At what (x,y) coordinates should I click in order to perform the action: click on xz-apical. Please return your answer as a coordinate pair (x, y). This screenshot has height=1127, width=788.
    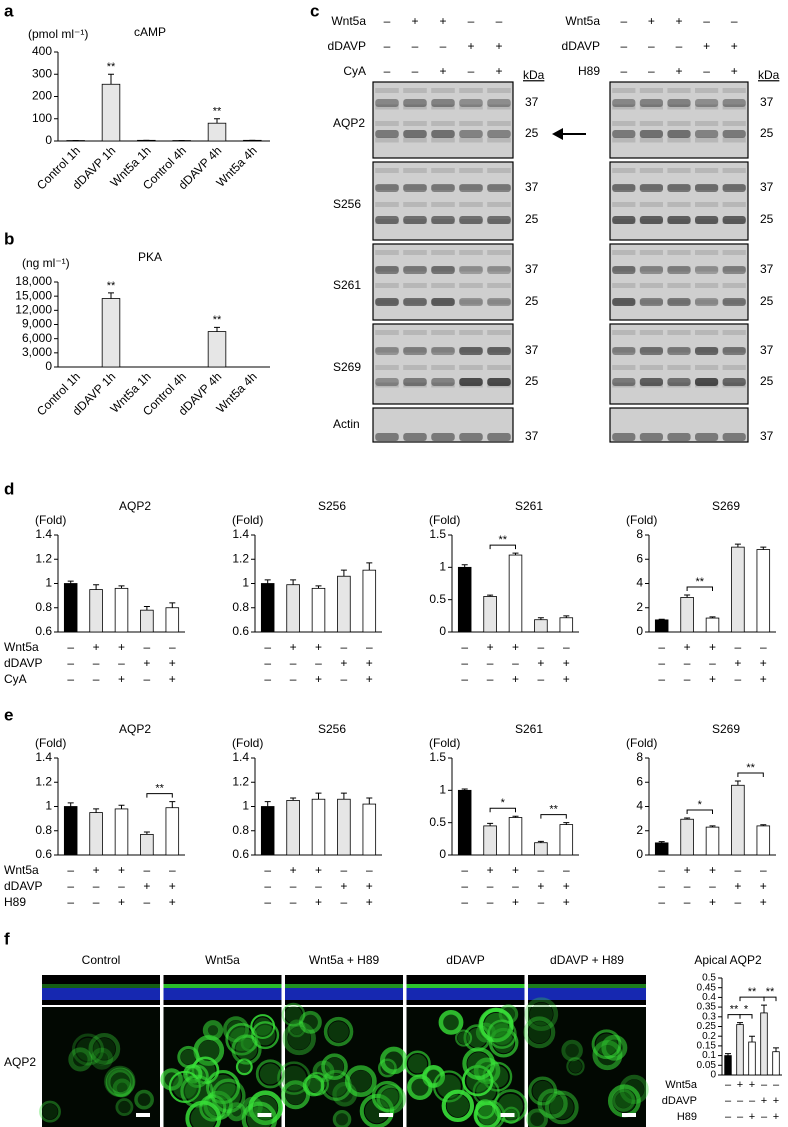
    Looking at the image, I should click on (101, 986).